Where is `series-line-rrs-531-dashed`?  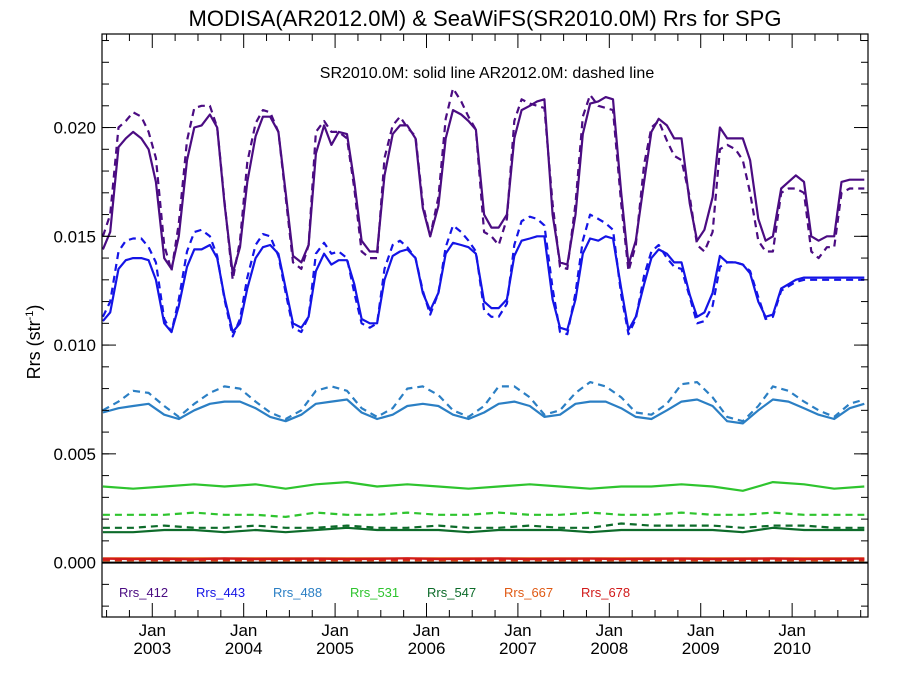
series-line-rrs-531-dashed is located at coordinates (483, 515).